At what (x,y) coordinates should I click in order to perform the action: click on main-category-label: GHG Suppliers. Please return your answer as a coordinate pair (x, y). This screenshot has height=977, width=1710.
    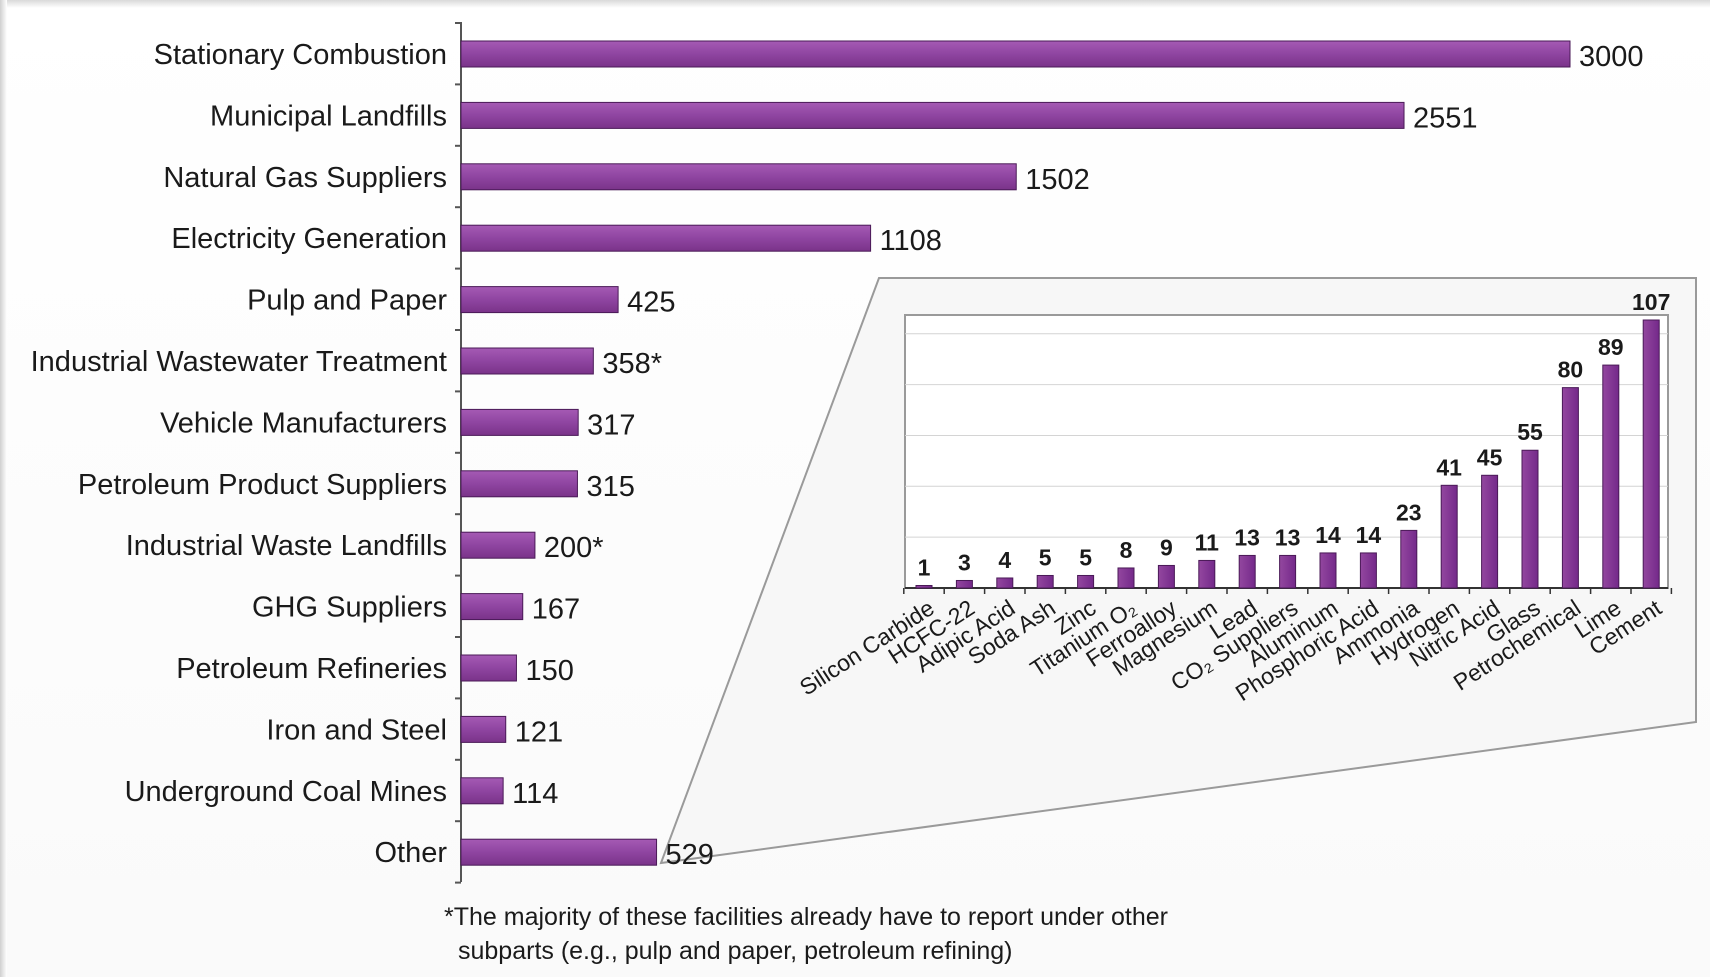
    Looking at the image, I should click on (349, 608).